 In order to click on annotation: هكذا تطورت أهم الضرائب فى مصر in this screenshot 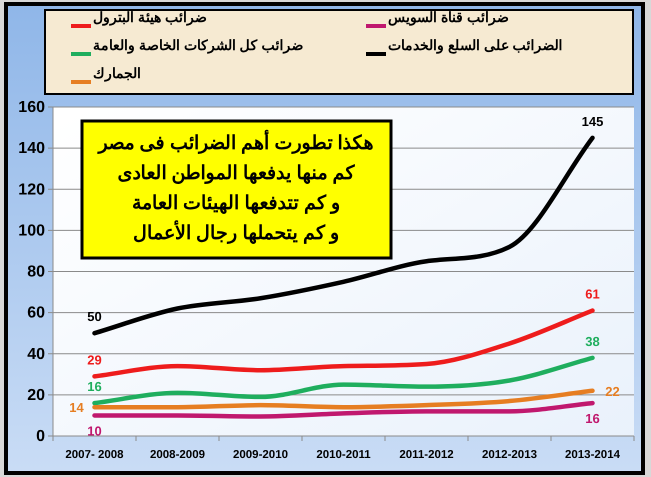, I will do `click(235, 141)`.